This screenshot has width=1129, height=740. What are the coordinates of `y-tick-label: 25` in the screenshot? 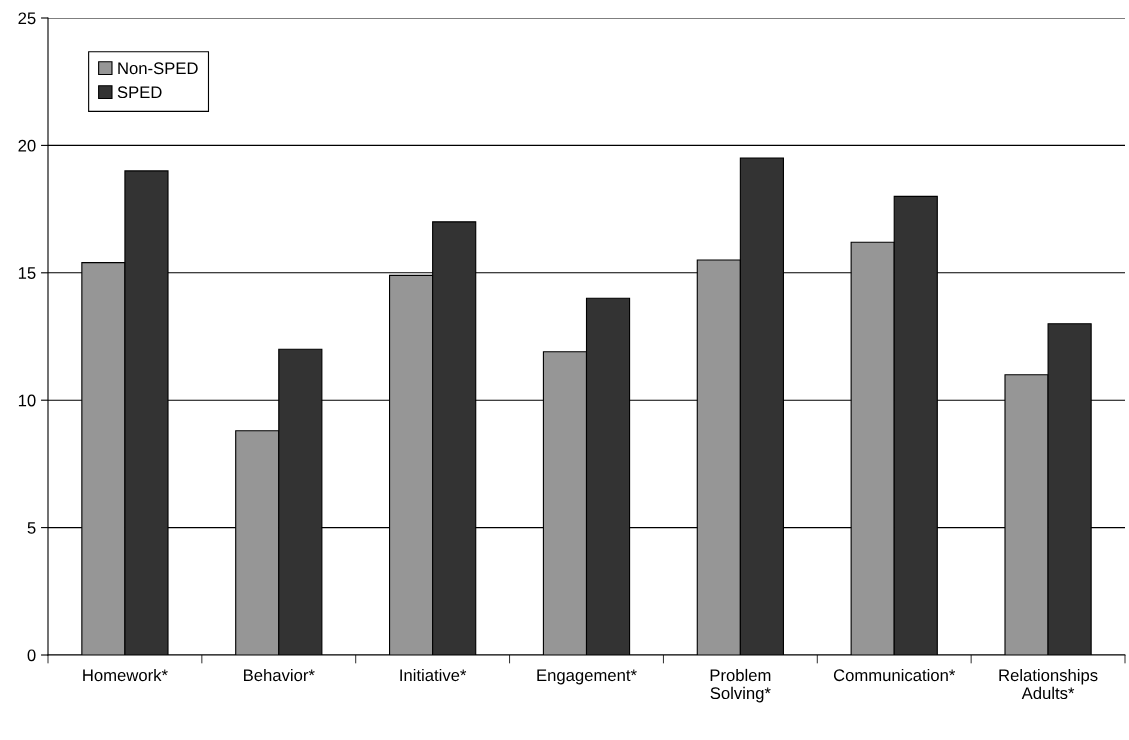 It's located at (27, 18).